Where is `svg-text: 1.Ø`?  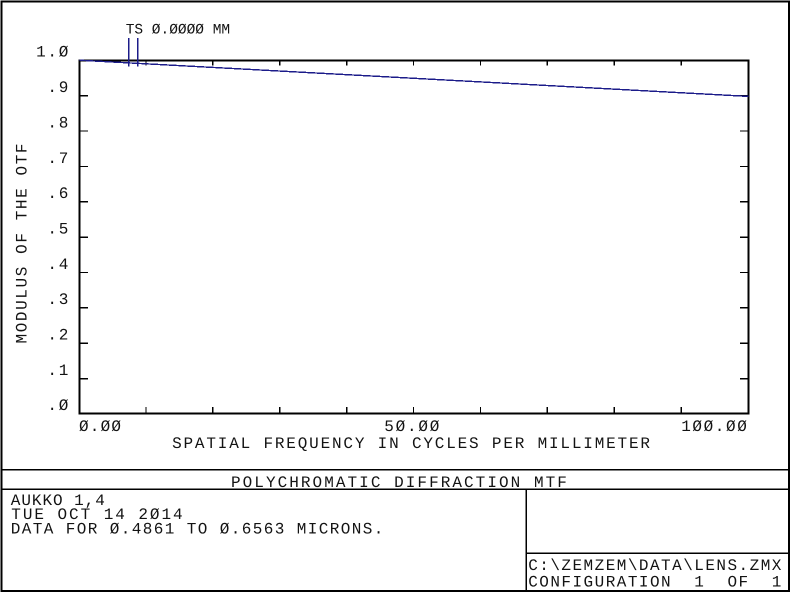
svg-text: 1.Ø is located at coordinates (53, 53).